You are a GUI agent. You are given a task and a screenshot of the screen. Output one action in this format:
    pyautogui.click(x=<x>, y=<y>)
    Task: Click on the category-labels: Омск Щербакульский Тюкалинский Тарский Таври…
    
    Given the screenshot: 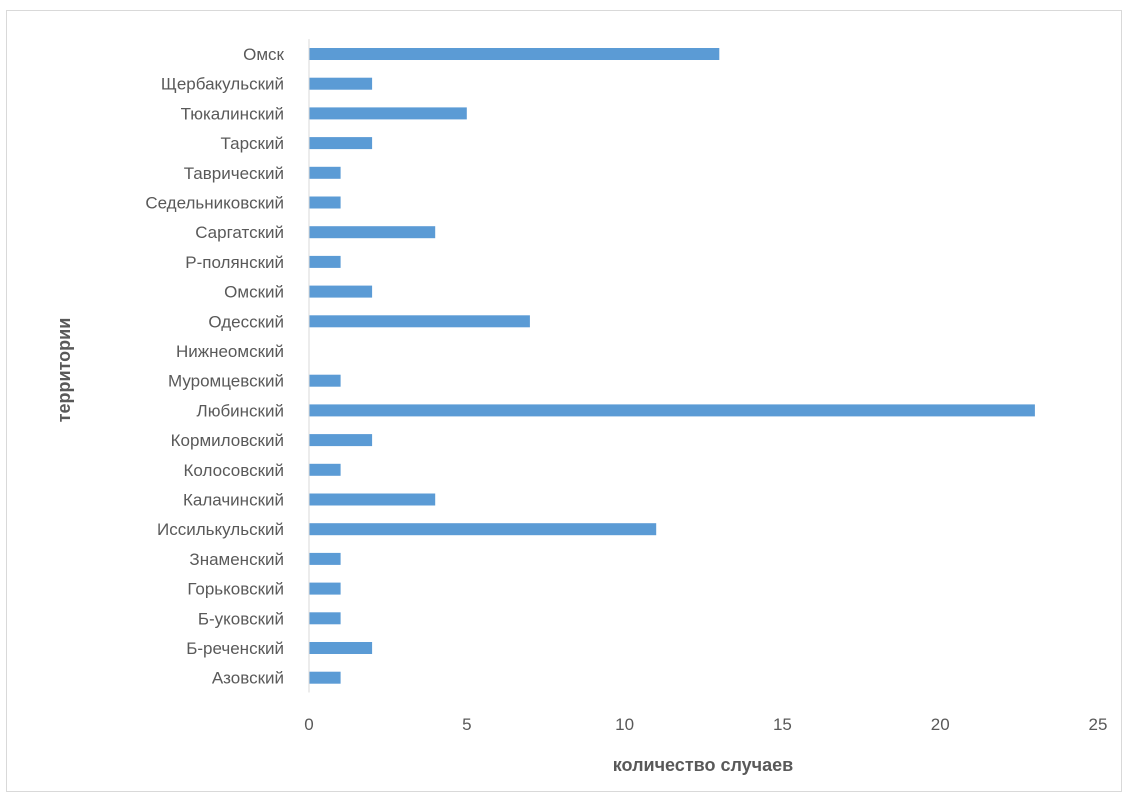 What is the action you would take?
    pyautogui.click(x=214, y=366)
    